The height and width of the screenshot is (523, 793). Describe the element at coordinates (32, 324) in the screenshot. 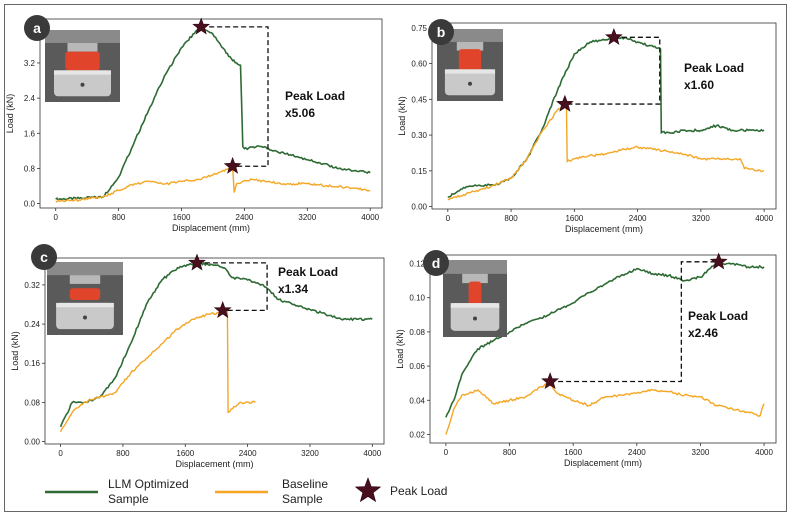

I see `y-tick-label: 0.24` at that location.